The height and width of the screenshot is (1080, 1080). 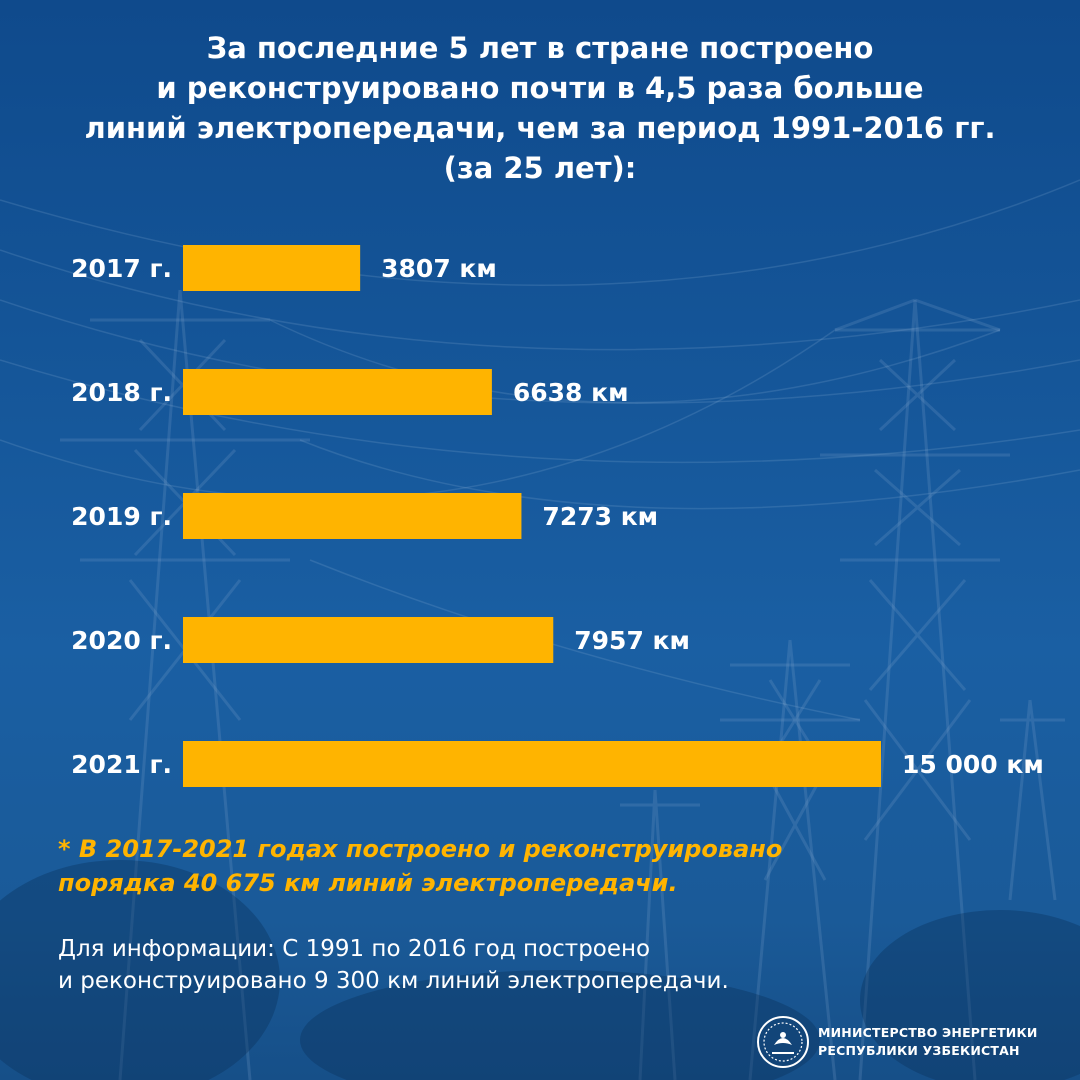 What do you see at coordinates (540, 48) in the screenshot?
I see `headline-line-1: За последние 5 лет в стране построено` at bounding box center [540, 48].